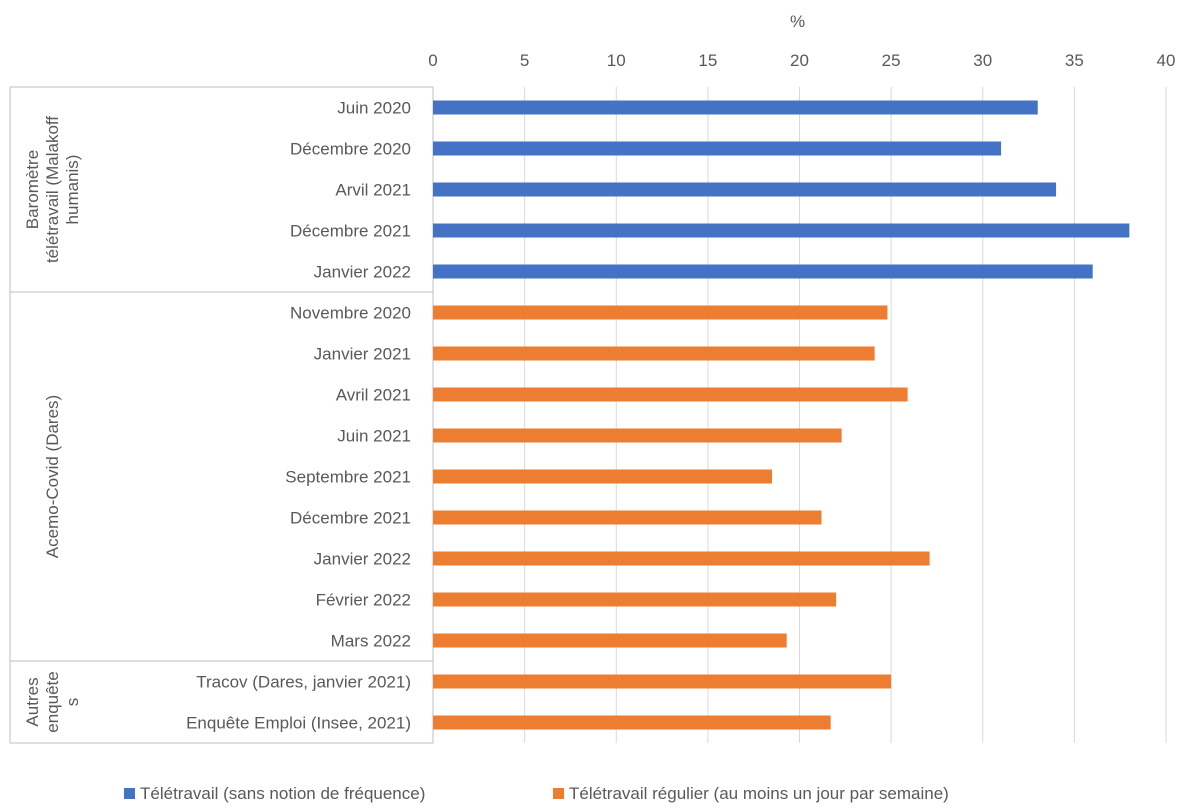 The image size is (1184, 810). I want to click on category-label: Mars 2022, so click(371, 641).